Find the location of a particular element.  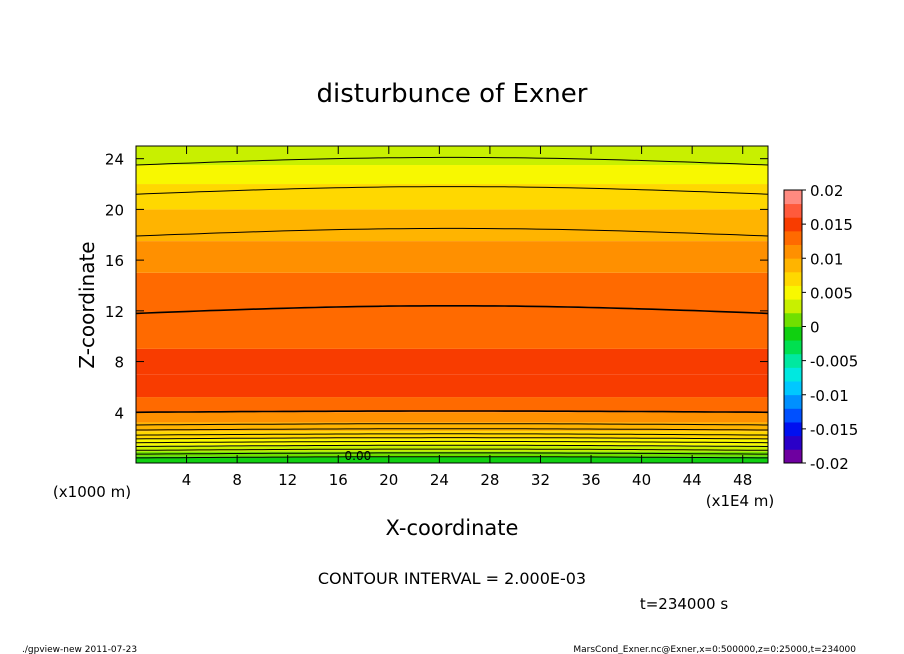

x-tick-label: 24 is located at coordinates (439, 480).